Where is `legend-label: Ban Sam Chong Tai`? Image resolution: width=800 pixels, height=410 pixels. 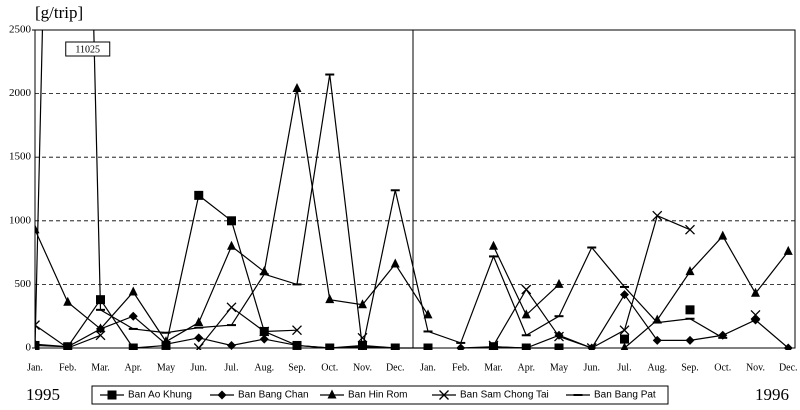
legend-label: Ban Sam Chong Tai is located at coordinates (504, 395).